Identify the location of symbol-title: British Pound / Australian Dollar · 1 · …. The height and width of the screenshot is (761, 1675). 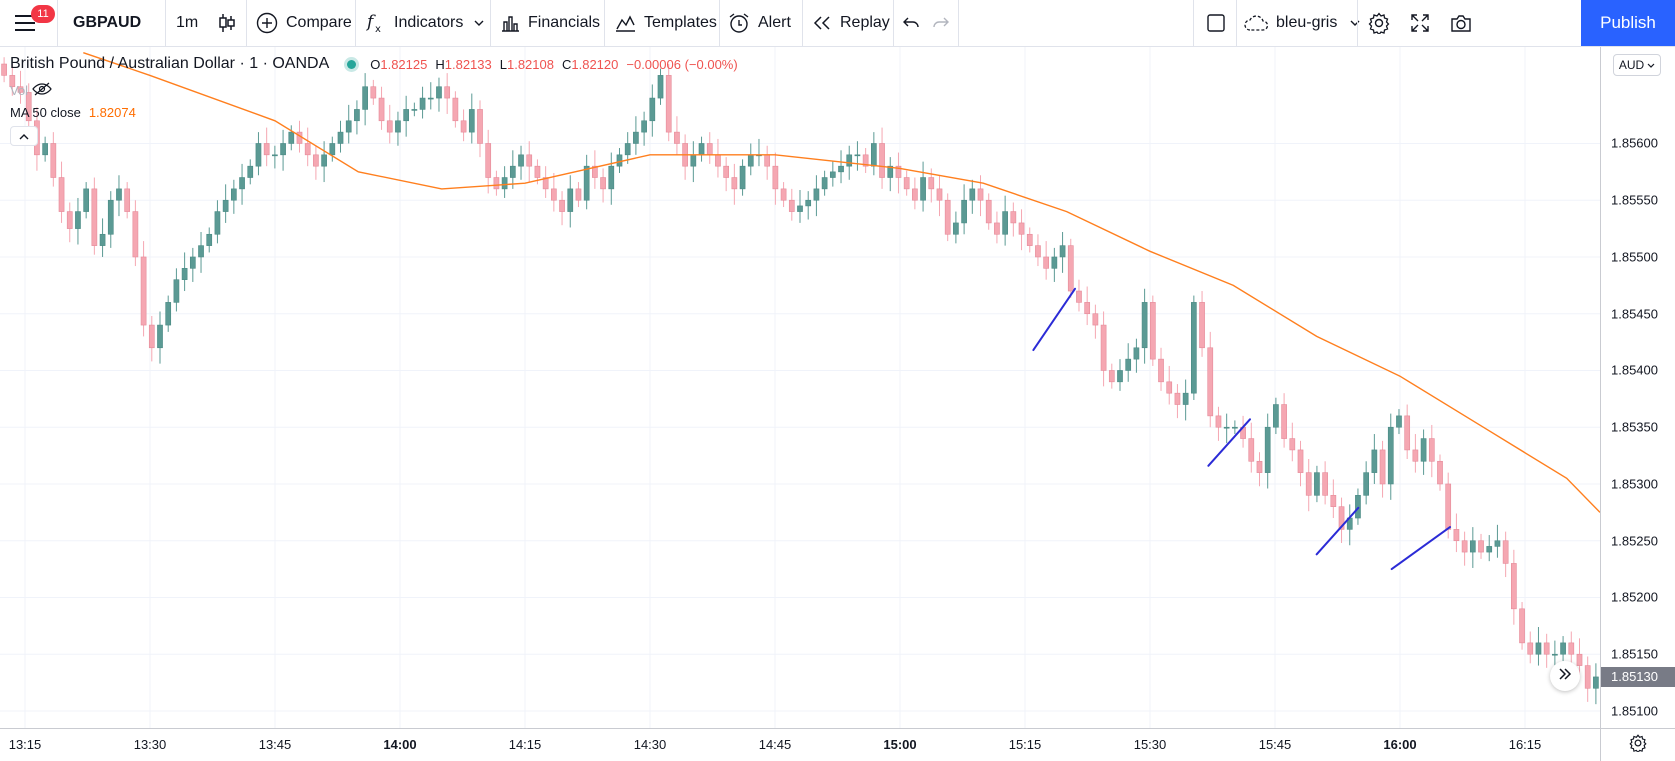
(170, 63).